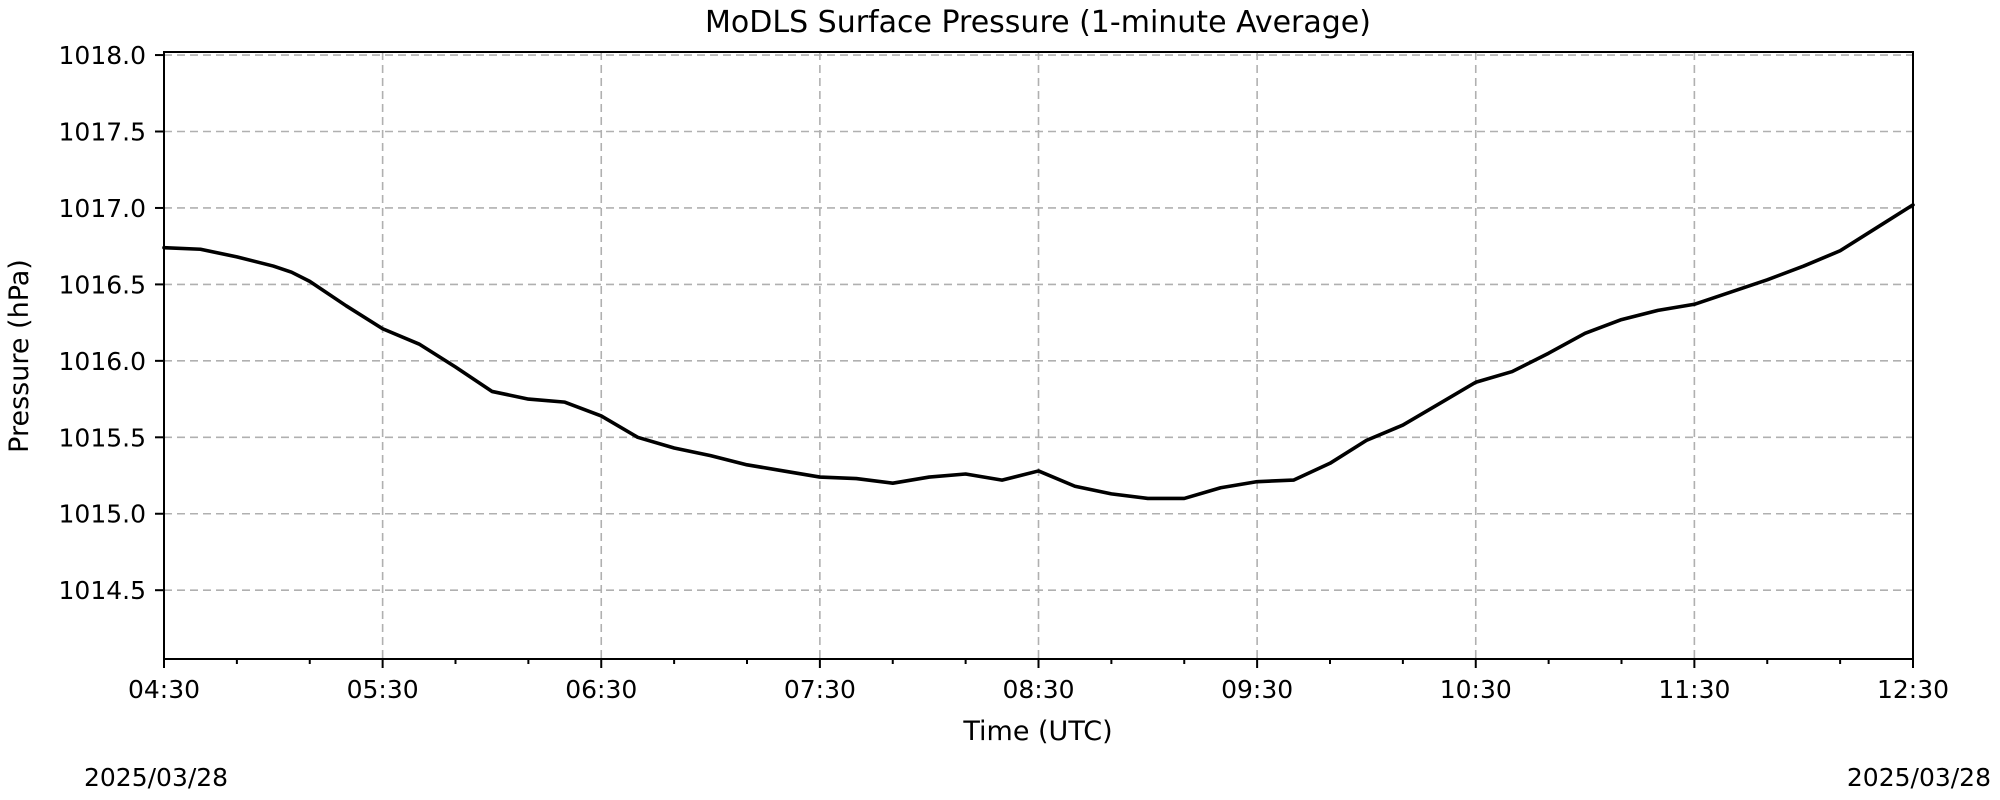 The image size is (2000, 800). Describe the element at coordinates (1038, 689) in the screenshot. I see `x-tick-label: 08:30` at that location.